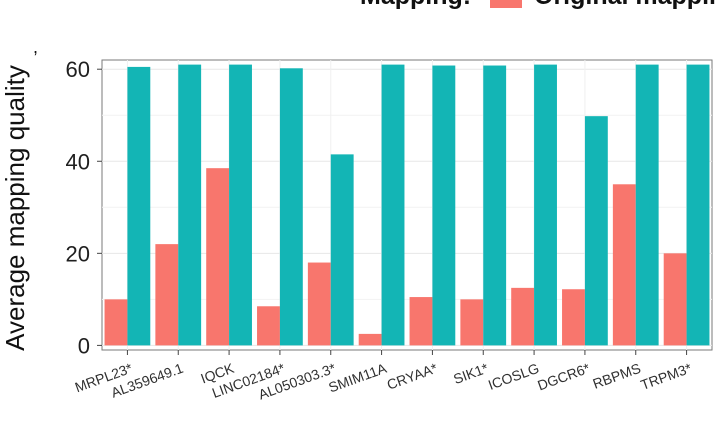 This screenshot has width=718, height=434. I want to click on y-axis-title: Average mapping quality, so click(15, 208).